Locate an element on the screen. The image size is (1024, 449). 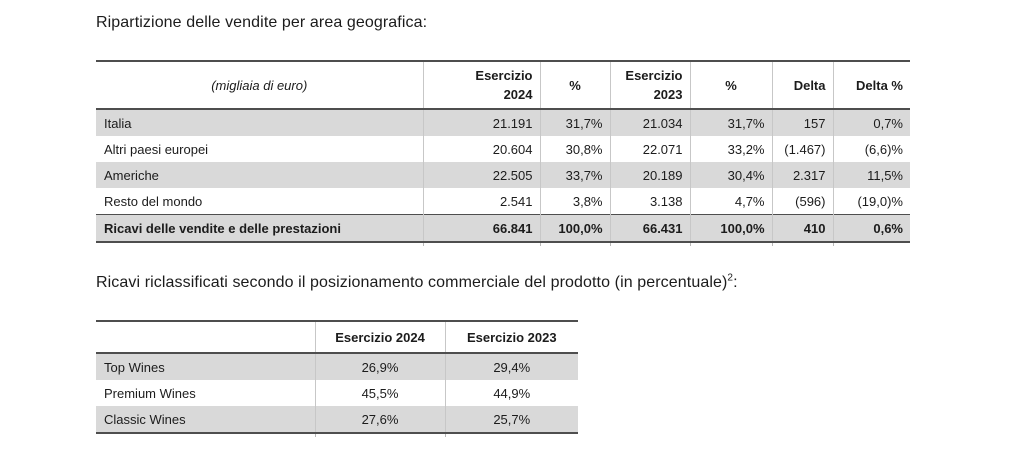
cell-2024: 27,6% is located at coordinates (379, 420).